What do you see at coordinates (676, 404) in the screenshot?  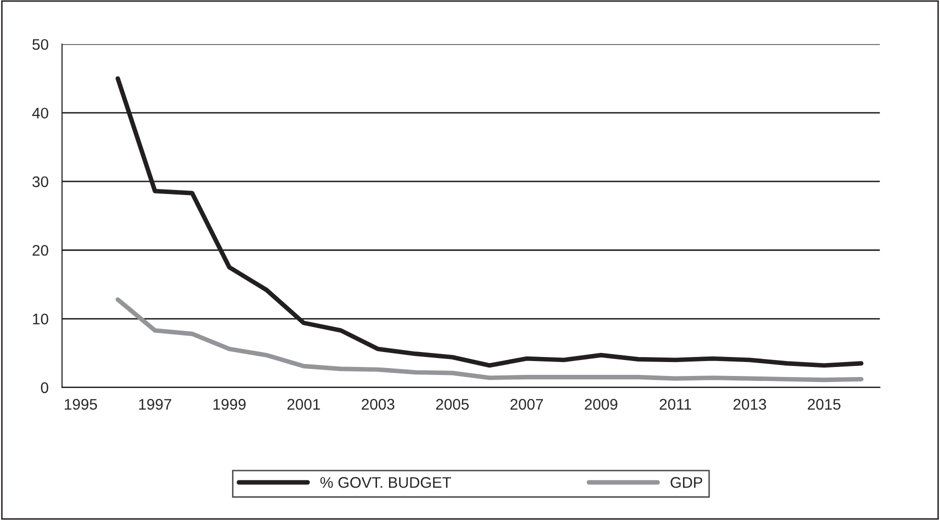 I see `x-tick-label: 2011` at bounding box center [676, 404].